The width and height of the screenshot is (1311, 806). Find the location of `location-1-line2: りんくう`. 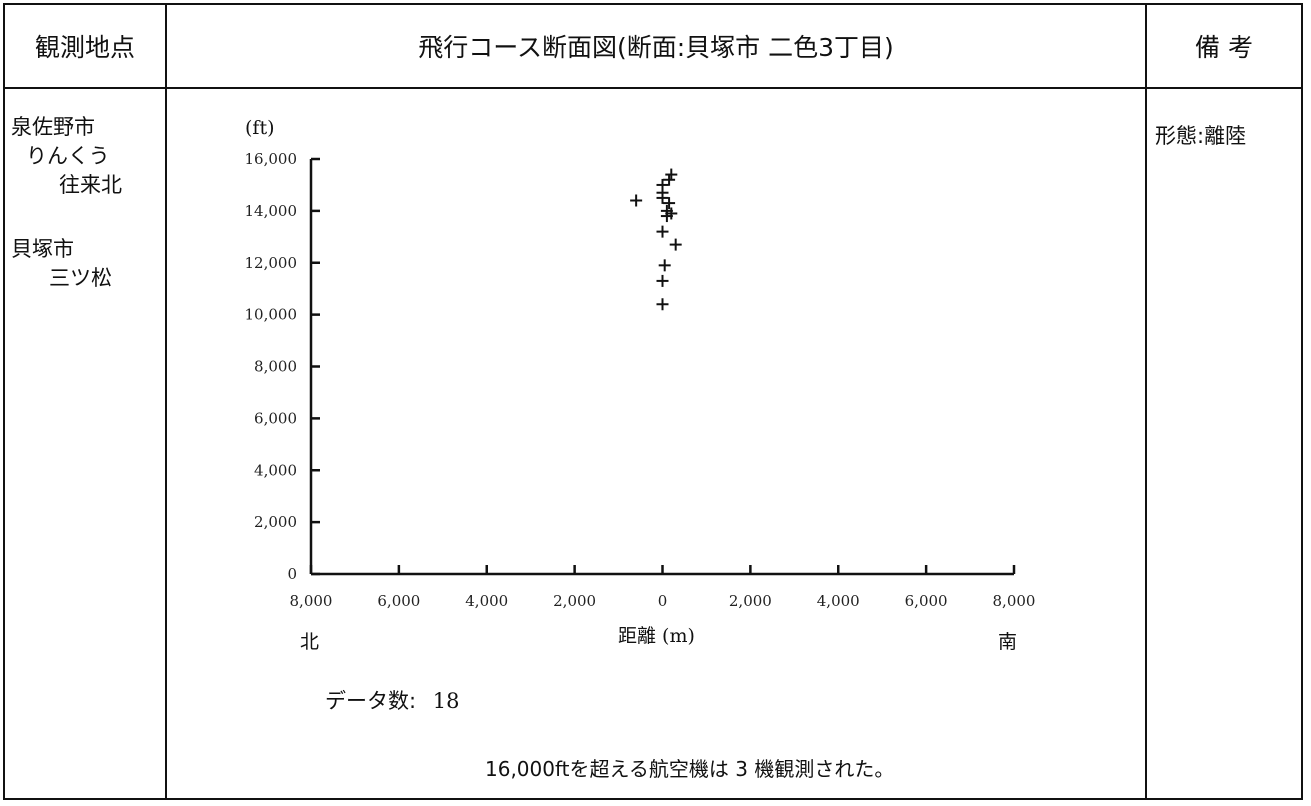

location-1-line2: りんくう is located at coordinates (68, 156).